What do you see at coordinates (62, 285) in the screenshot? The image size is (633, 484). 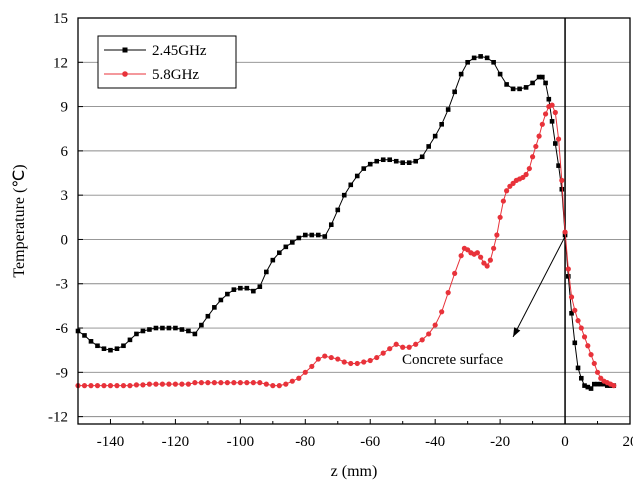 I see `y-tick-label: -3` at bounding box center [62, 285].